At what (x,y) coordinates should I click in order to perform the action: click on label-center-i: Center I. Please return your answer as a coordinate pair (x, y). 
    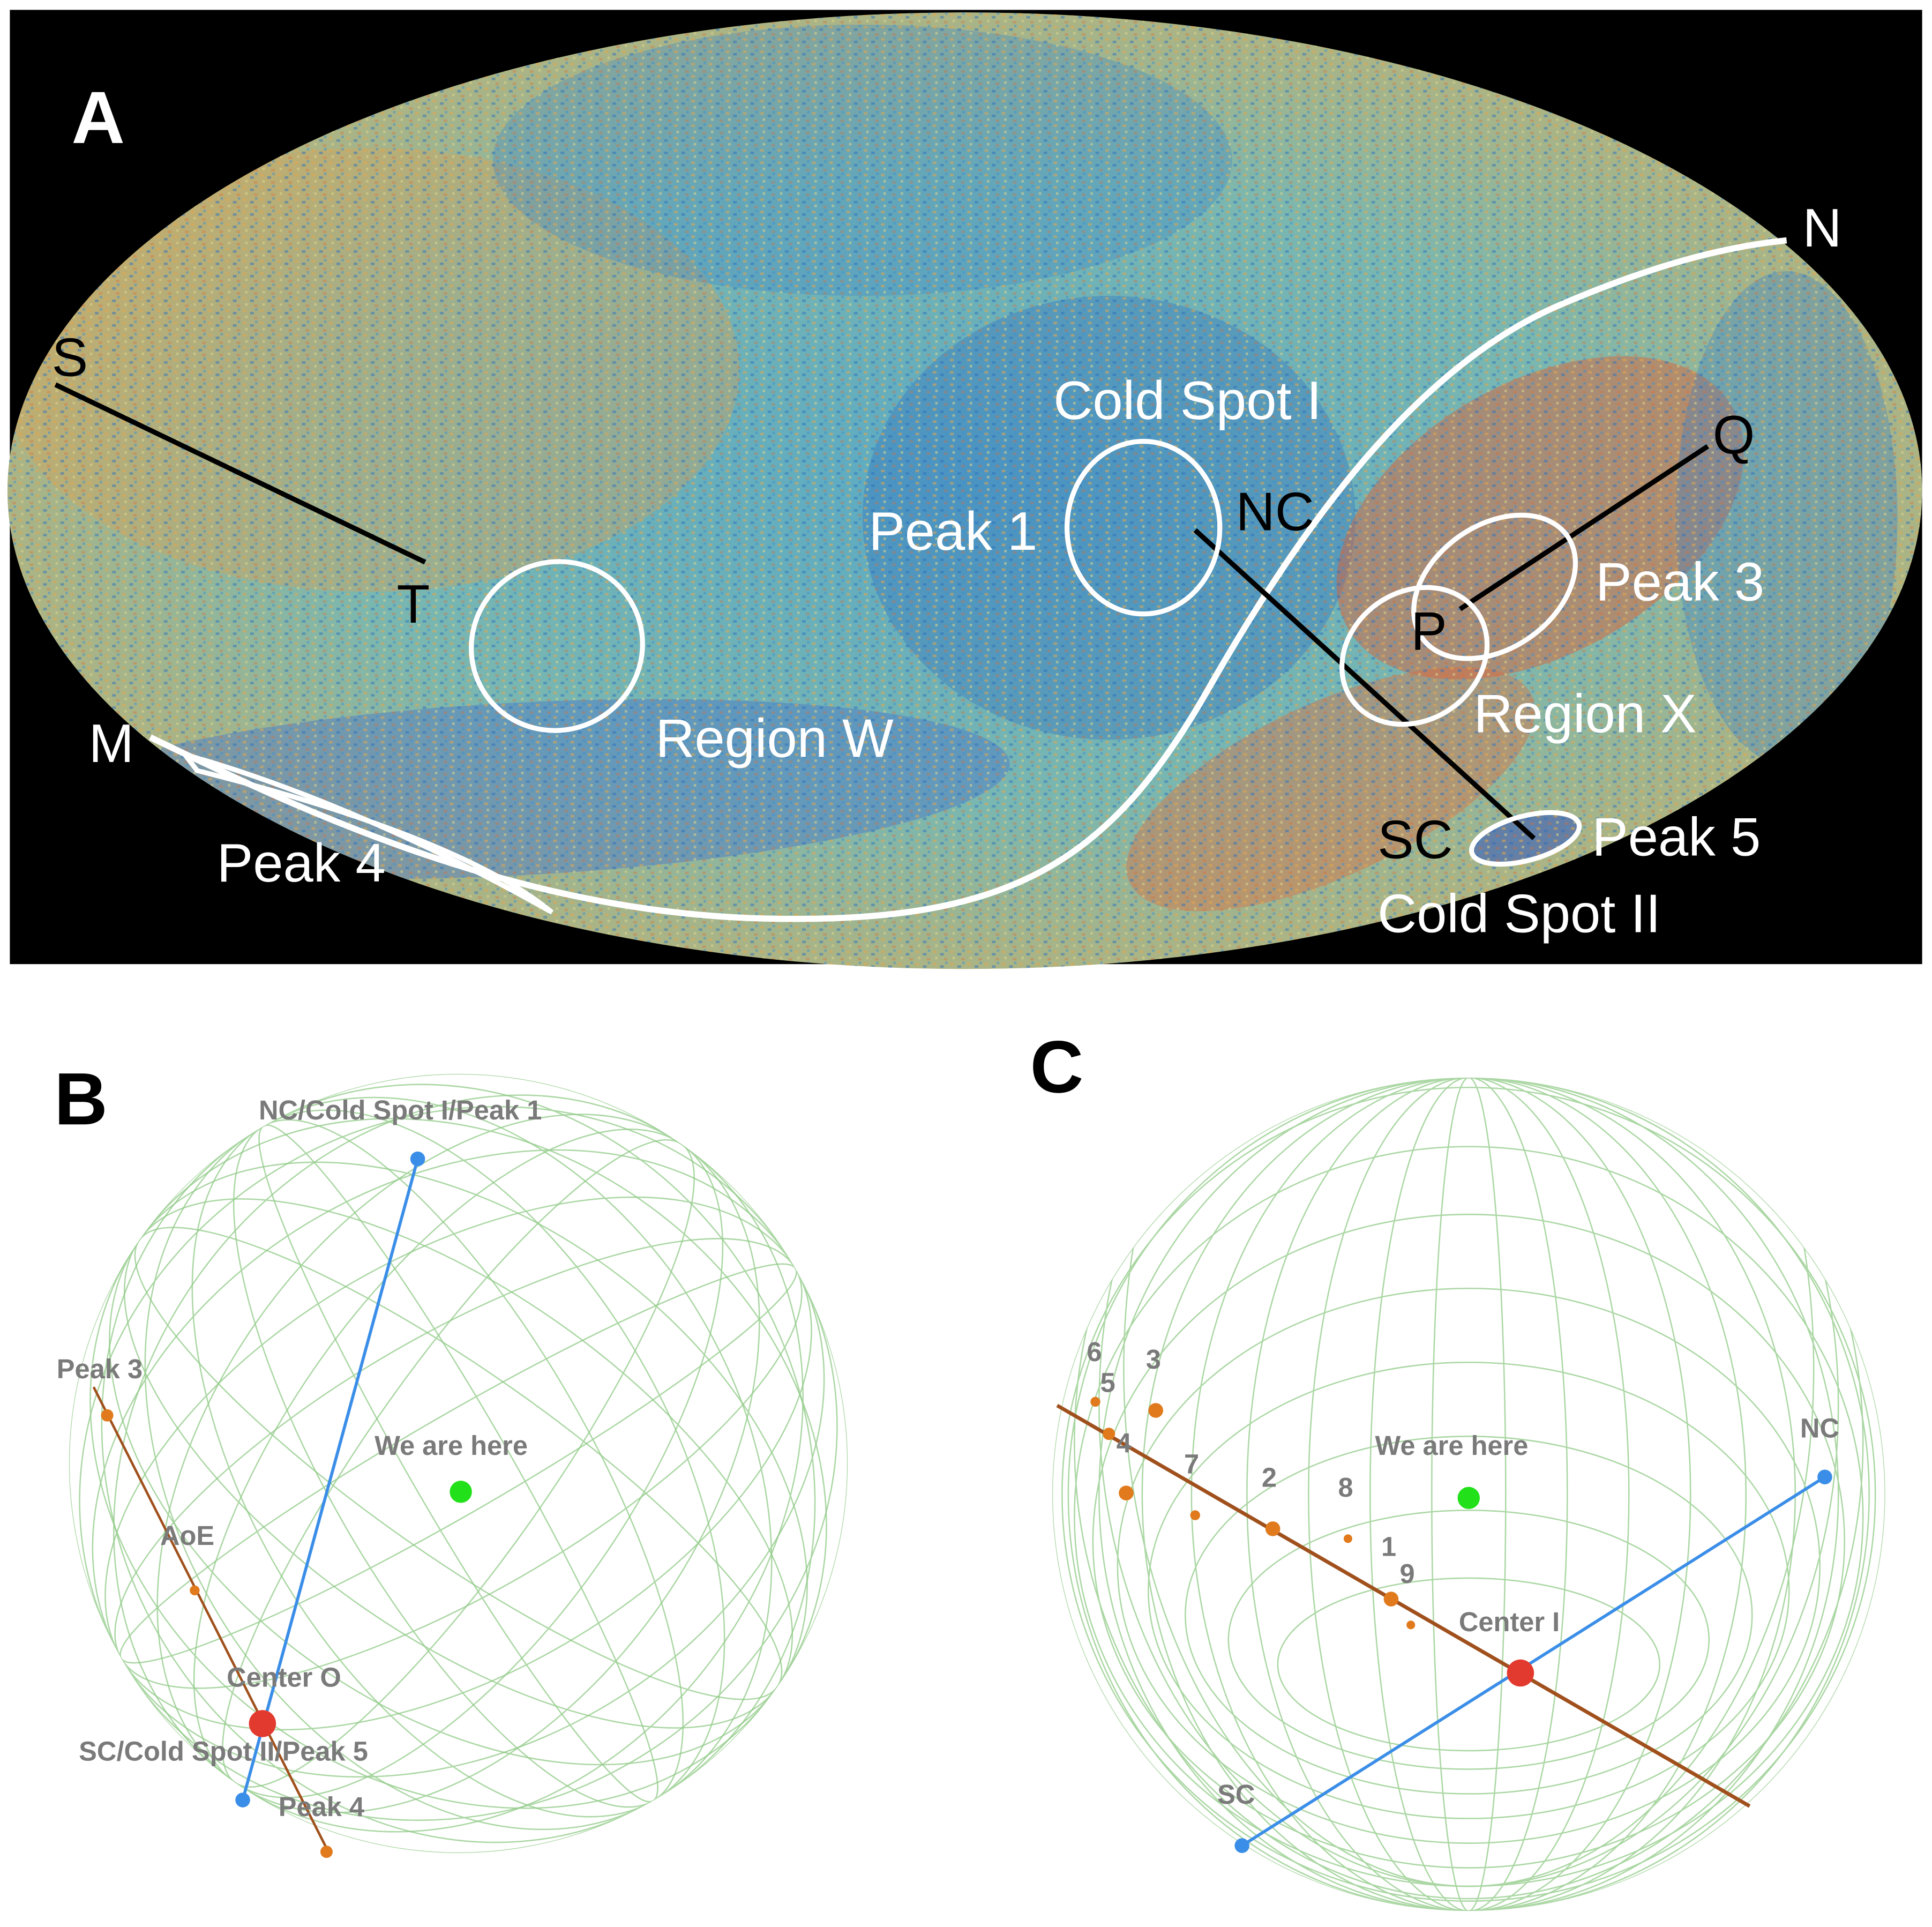
    Looking at the image, I should click on (1509, 1622).